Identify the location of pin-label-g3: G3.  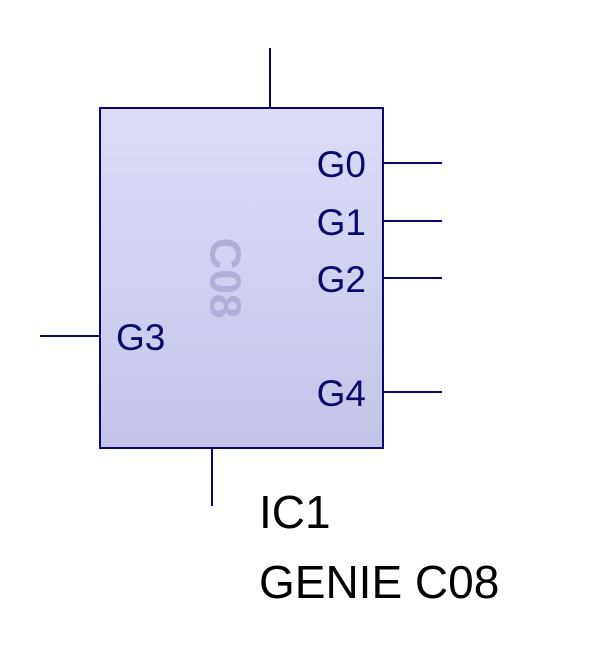
(140, 337).